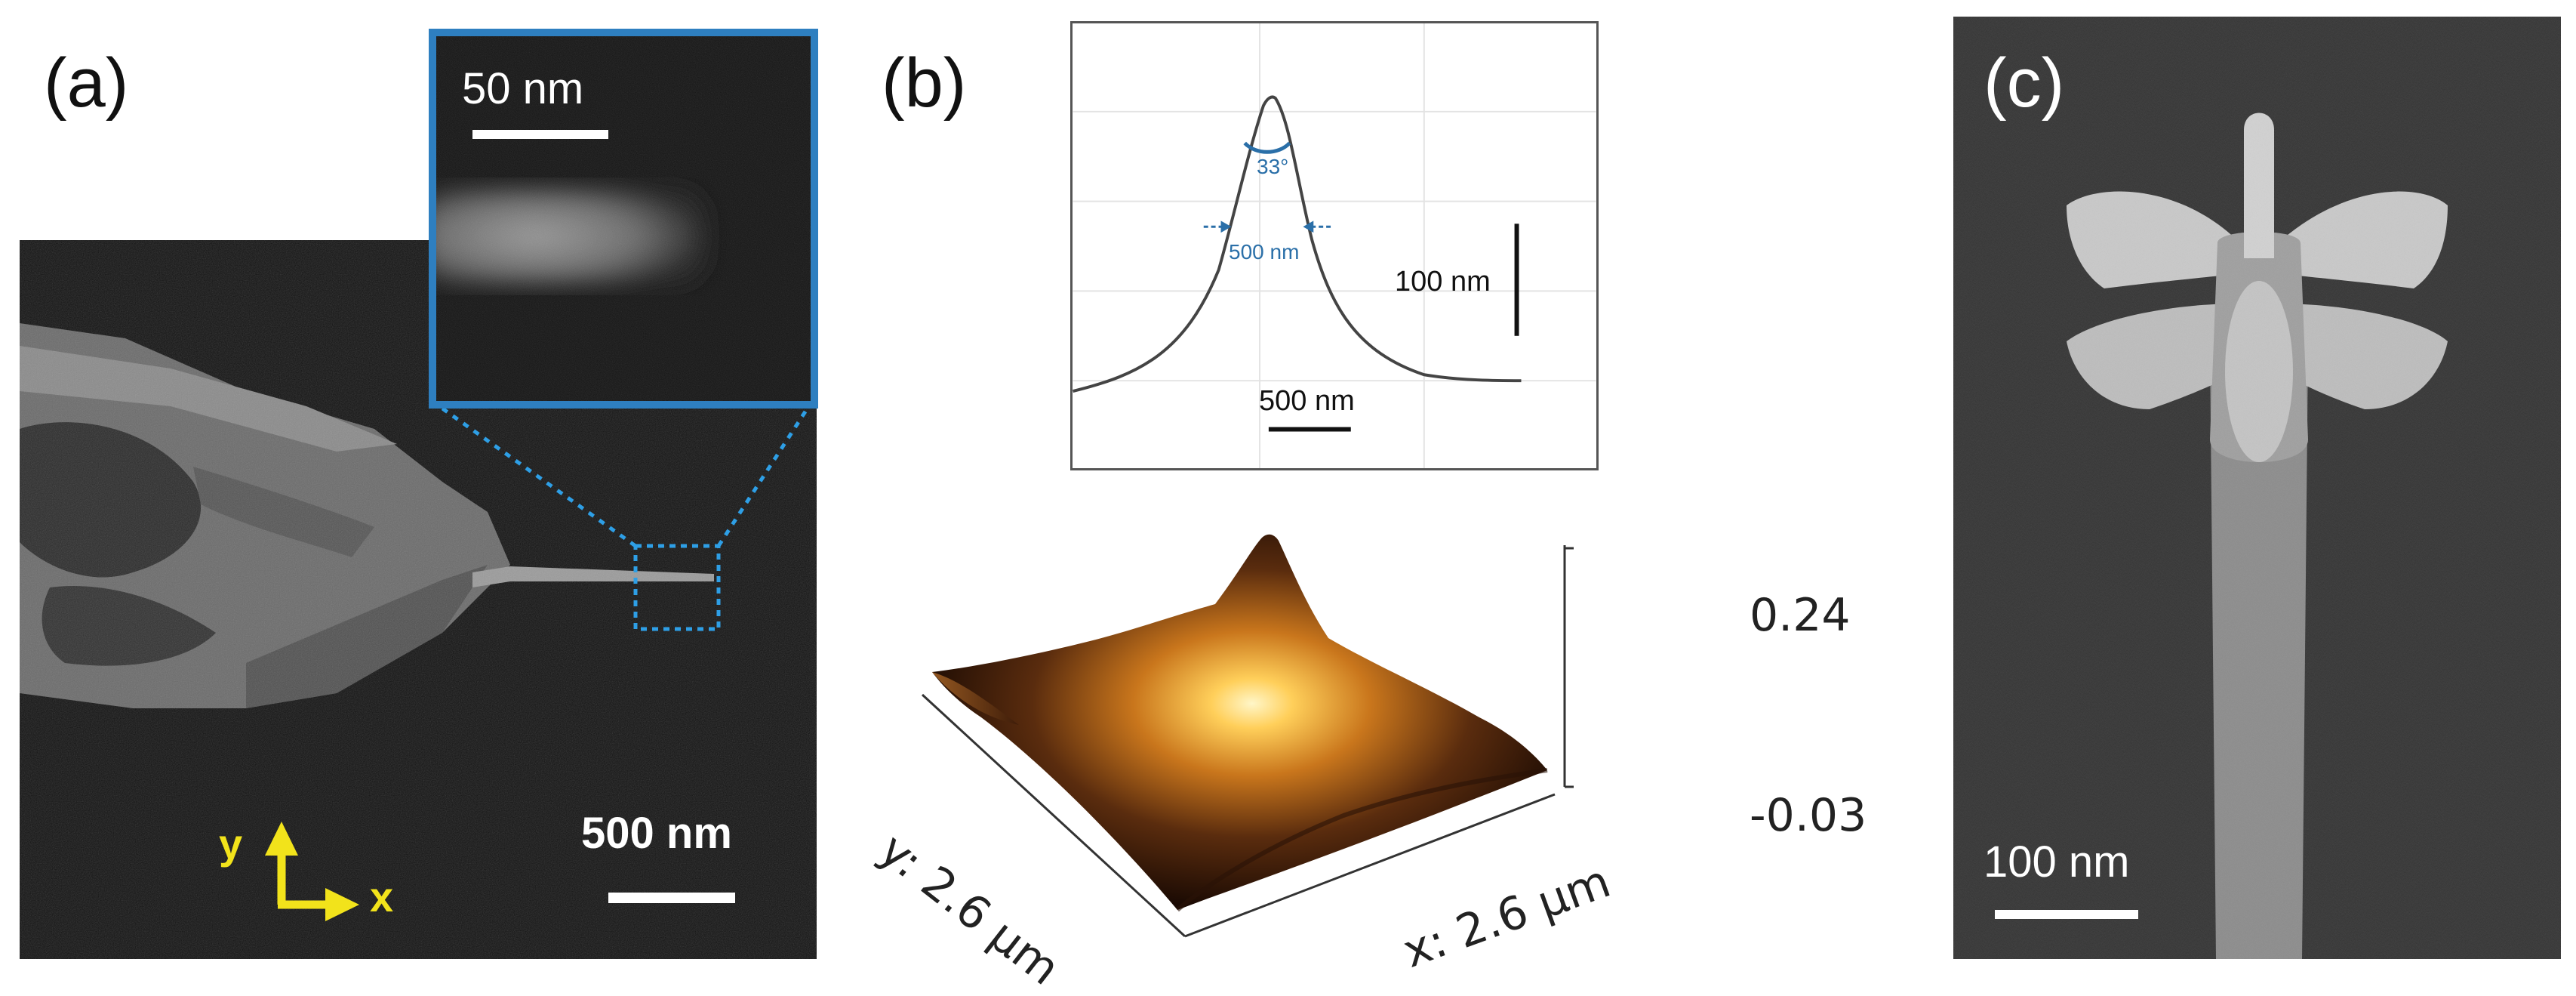 This screenshot has height=996, width=2576. I want to click on inset-tip-drawing, so click(623, 218).